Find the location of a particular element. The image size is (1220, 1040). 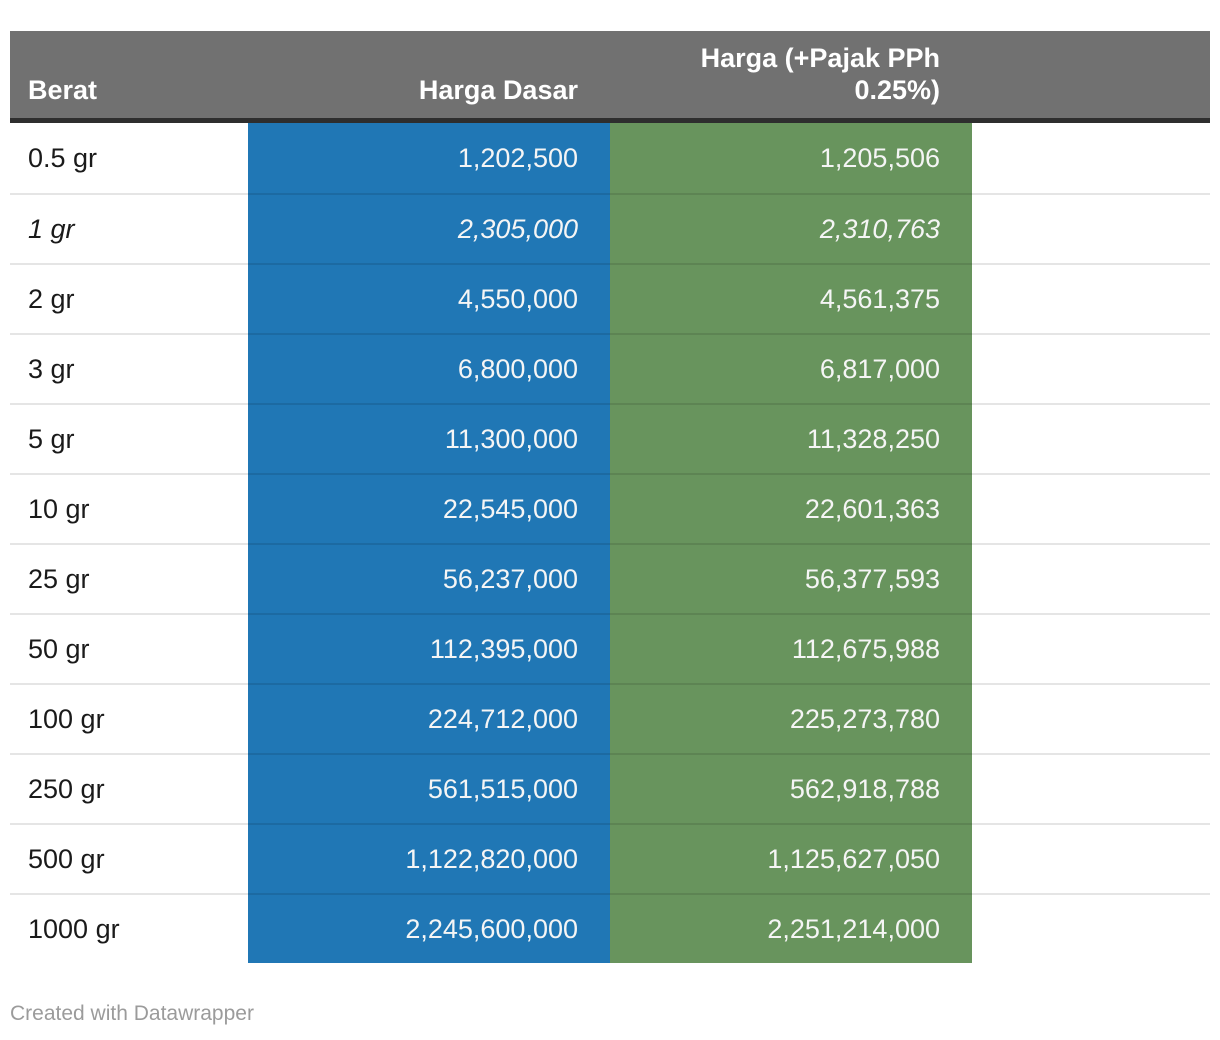

table-row: 2 gr 4,550,000 4,561,375 is located at coordinates (610, 298).